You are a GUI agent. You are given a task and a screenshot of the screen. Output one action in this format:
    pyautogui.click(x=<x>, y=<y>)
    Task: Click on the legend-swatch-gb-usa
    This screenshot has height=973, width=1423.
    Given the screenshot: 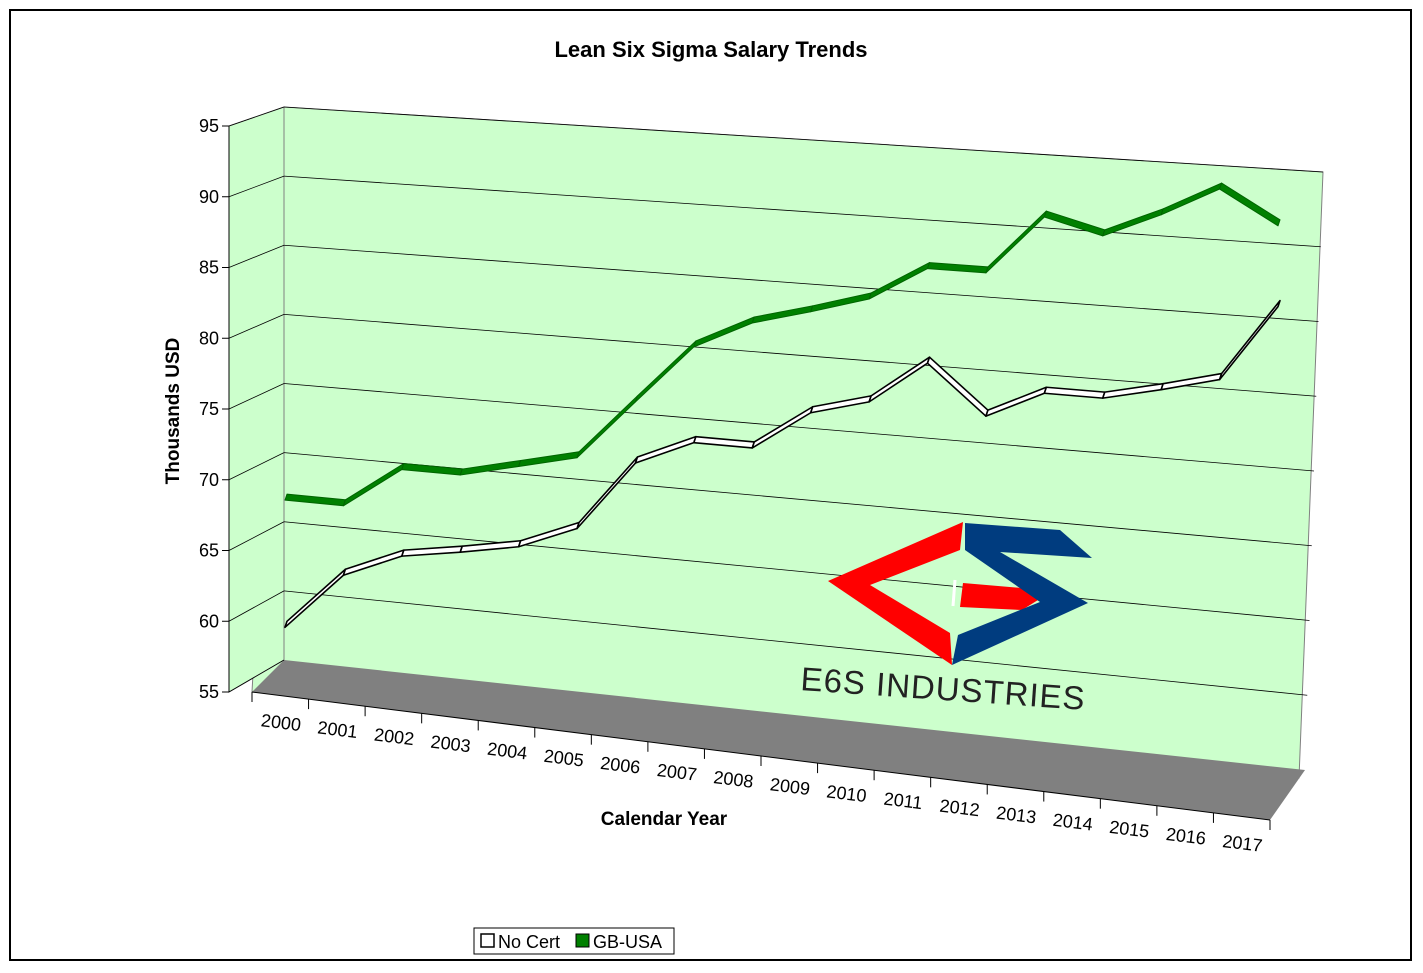 What is the action you would take?
    pyautogui.click(x=582, y=940)
    